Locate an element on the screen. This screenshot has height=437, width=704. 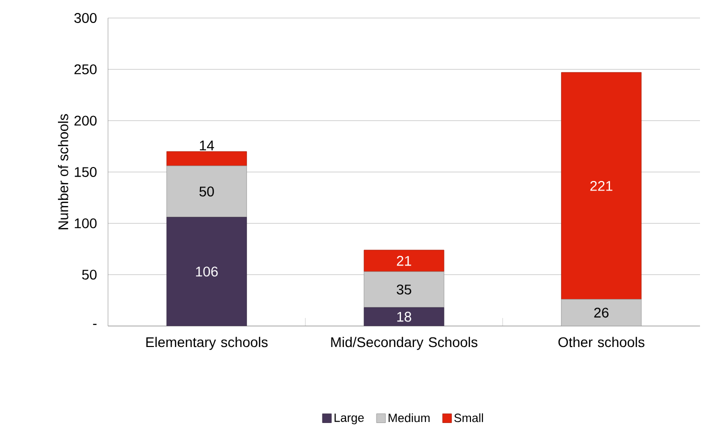
data-label: 50 is located at coordinates (206, 191).